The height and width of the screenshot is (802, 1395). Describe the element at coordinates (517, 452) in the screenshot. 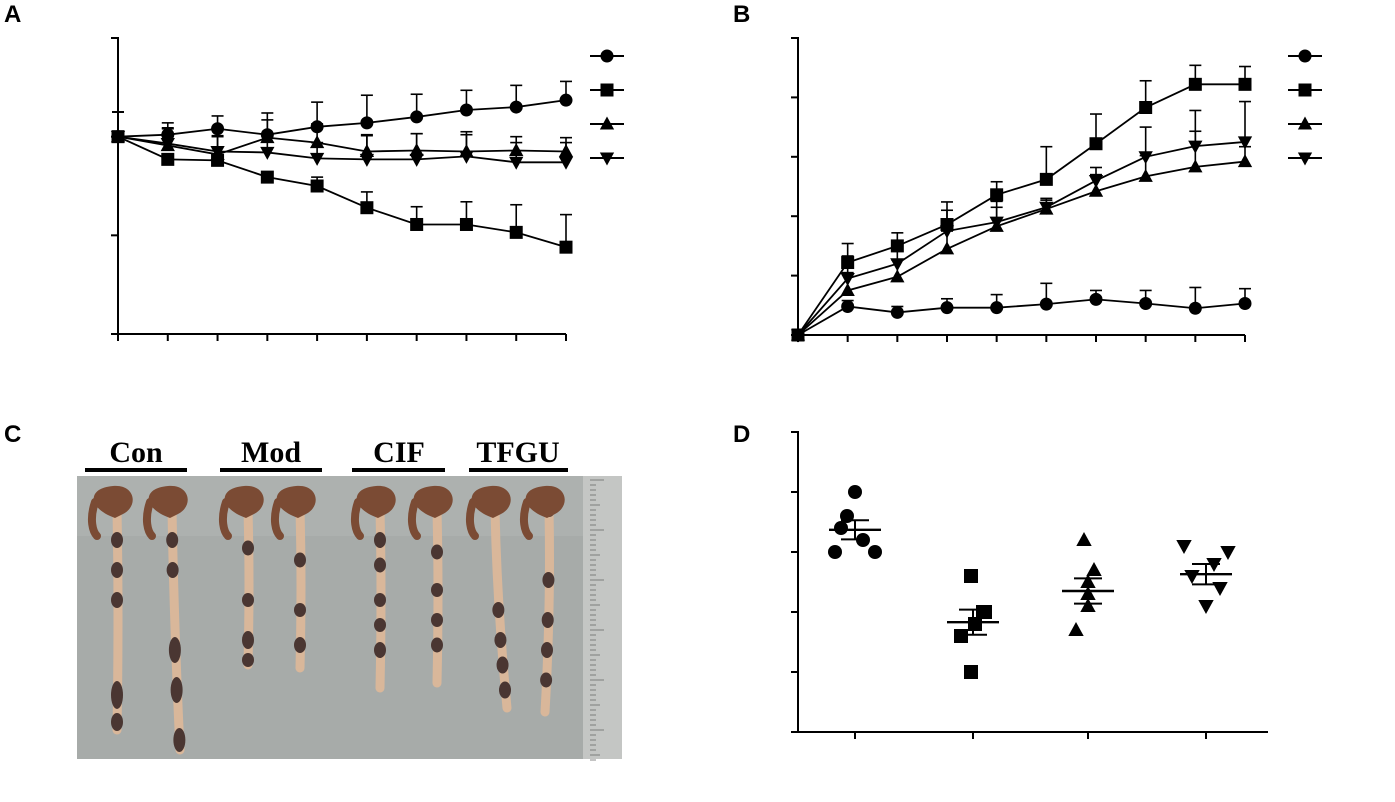

I see `photo-label-tfgu: TFGU` at that location.